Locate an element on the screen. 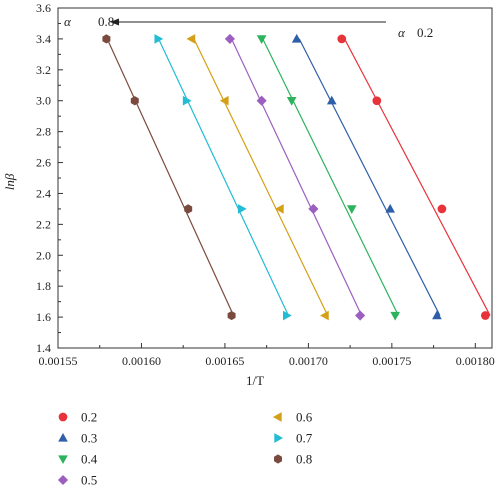 Image resolution: width=500 pixels, height=488 pixels. x-axis-title: 1/T is located at coordinates (255, 380).